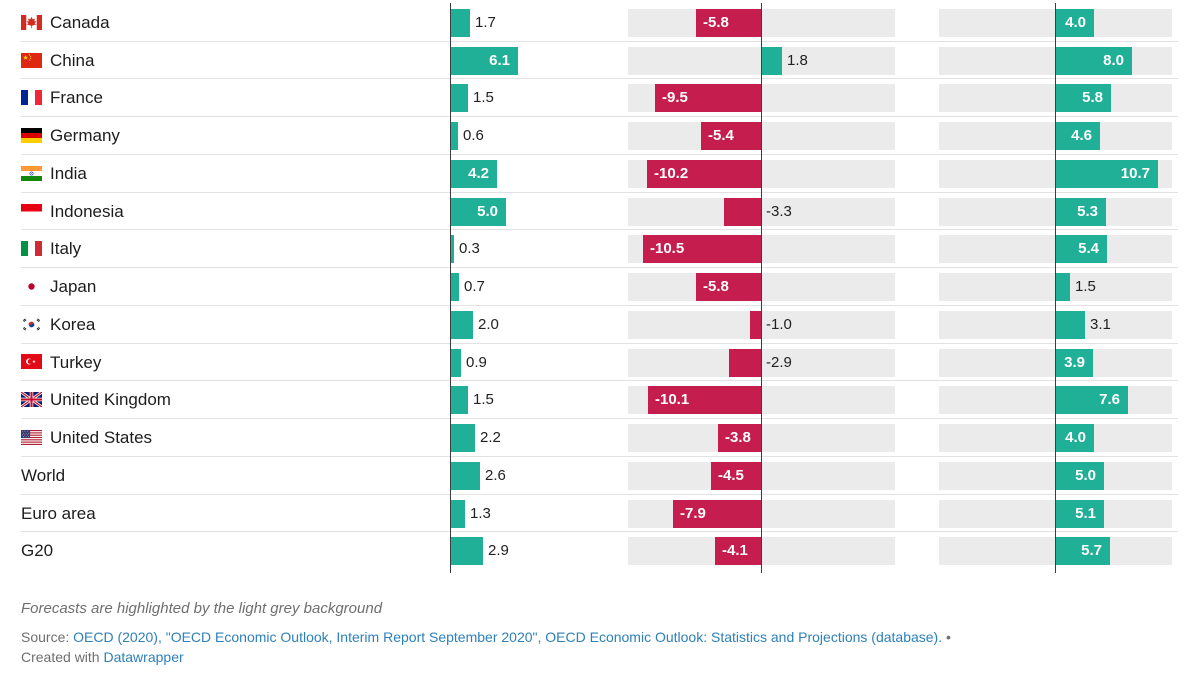 The width and height of the screenshot is (1200, 681). I want to click on byline: Created with Datawrapper, so click(610, 657).